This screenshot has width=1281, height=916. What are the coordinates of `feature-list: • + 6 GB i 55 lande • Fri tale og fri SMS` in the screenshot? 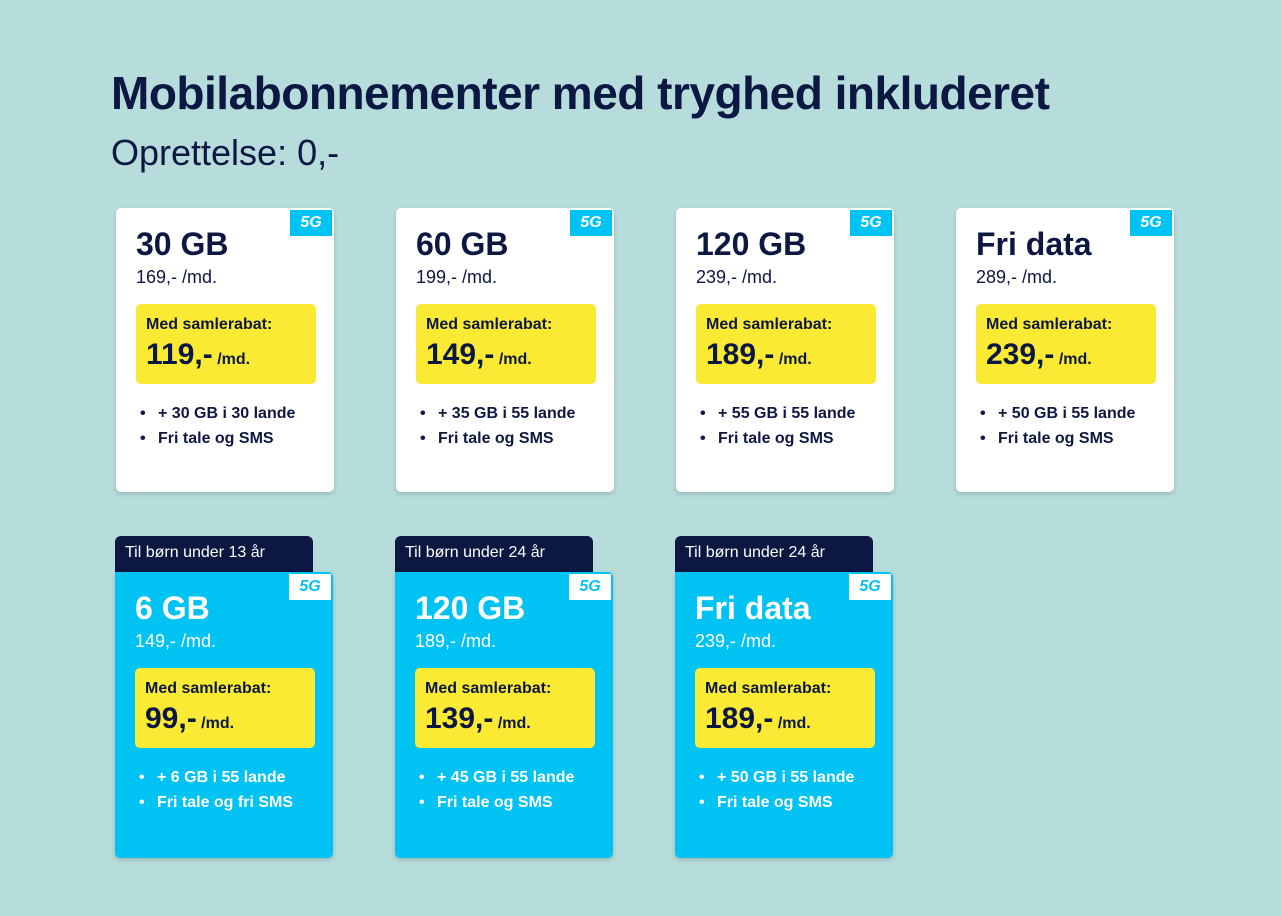 It's located at (216, 790).